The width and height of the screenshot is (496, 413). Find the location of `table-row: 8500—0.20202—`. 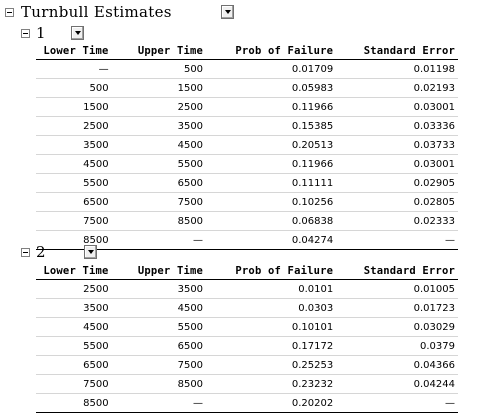

table-row: 8500—0.20202— is located at coordinates (247, 403).